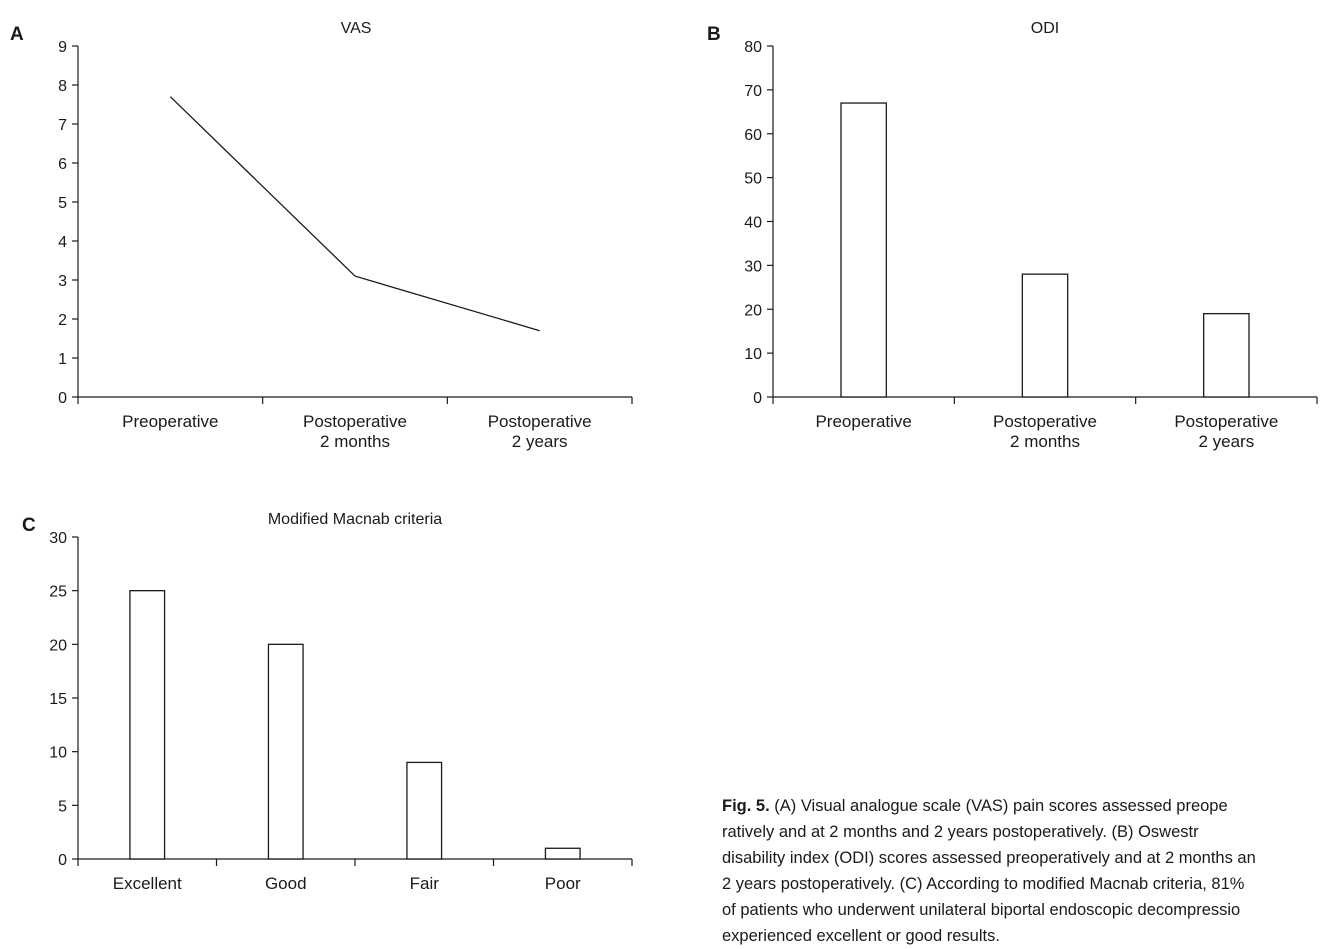 This screenshot has height=949, width=1321. What do you see at coordinates (861, 936) in the screenshot?
I see `caption-line-6: experienced excellent or good results.` at bounding box center [861, 936].